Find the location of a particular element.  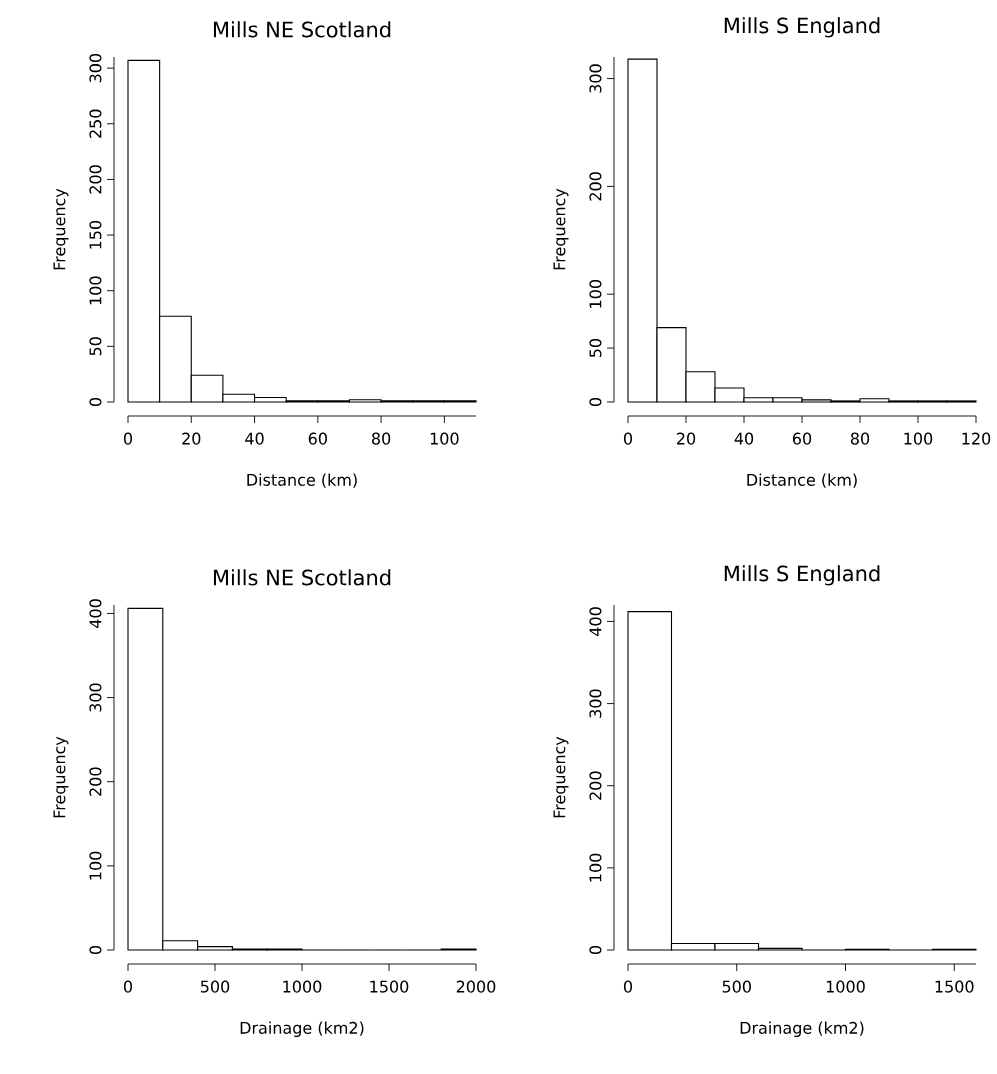

y-tick-label: 250 is located at coordinates (95, 123).